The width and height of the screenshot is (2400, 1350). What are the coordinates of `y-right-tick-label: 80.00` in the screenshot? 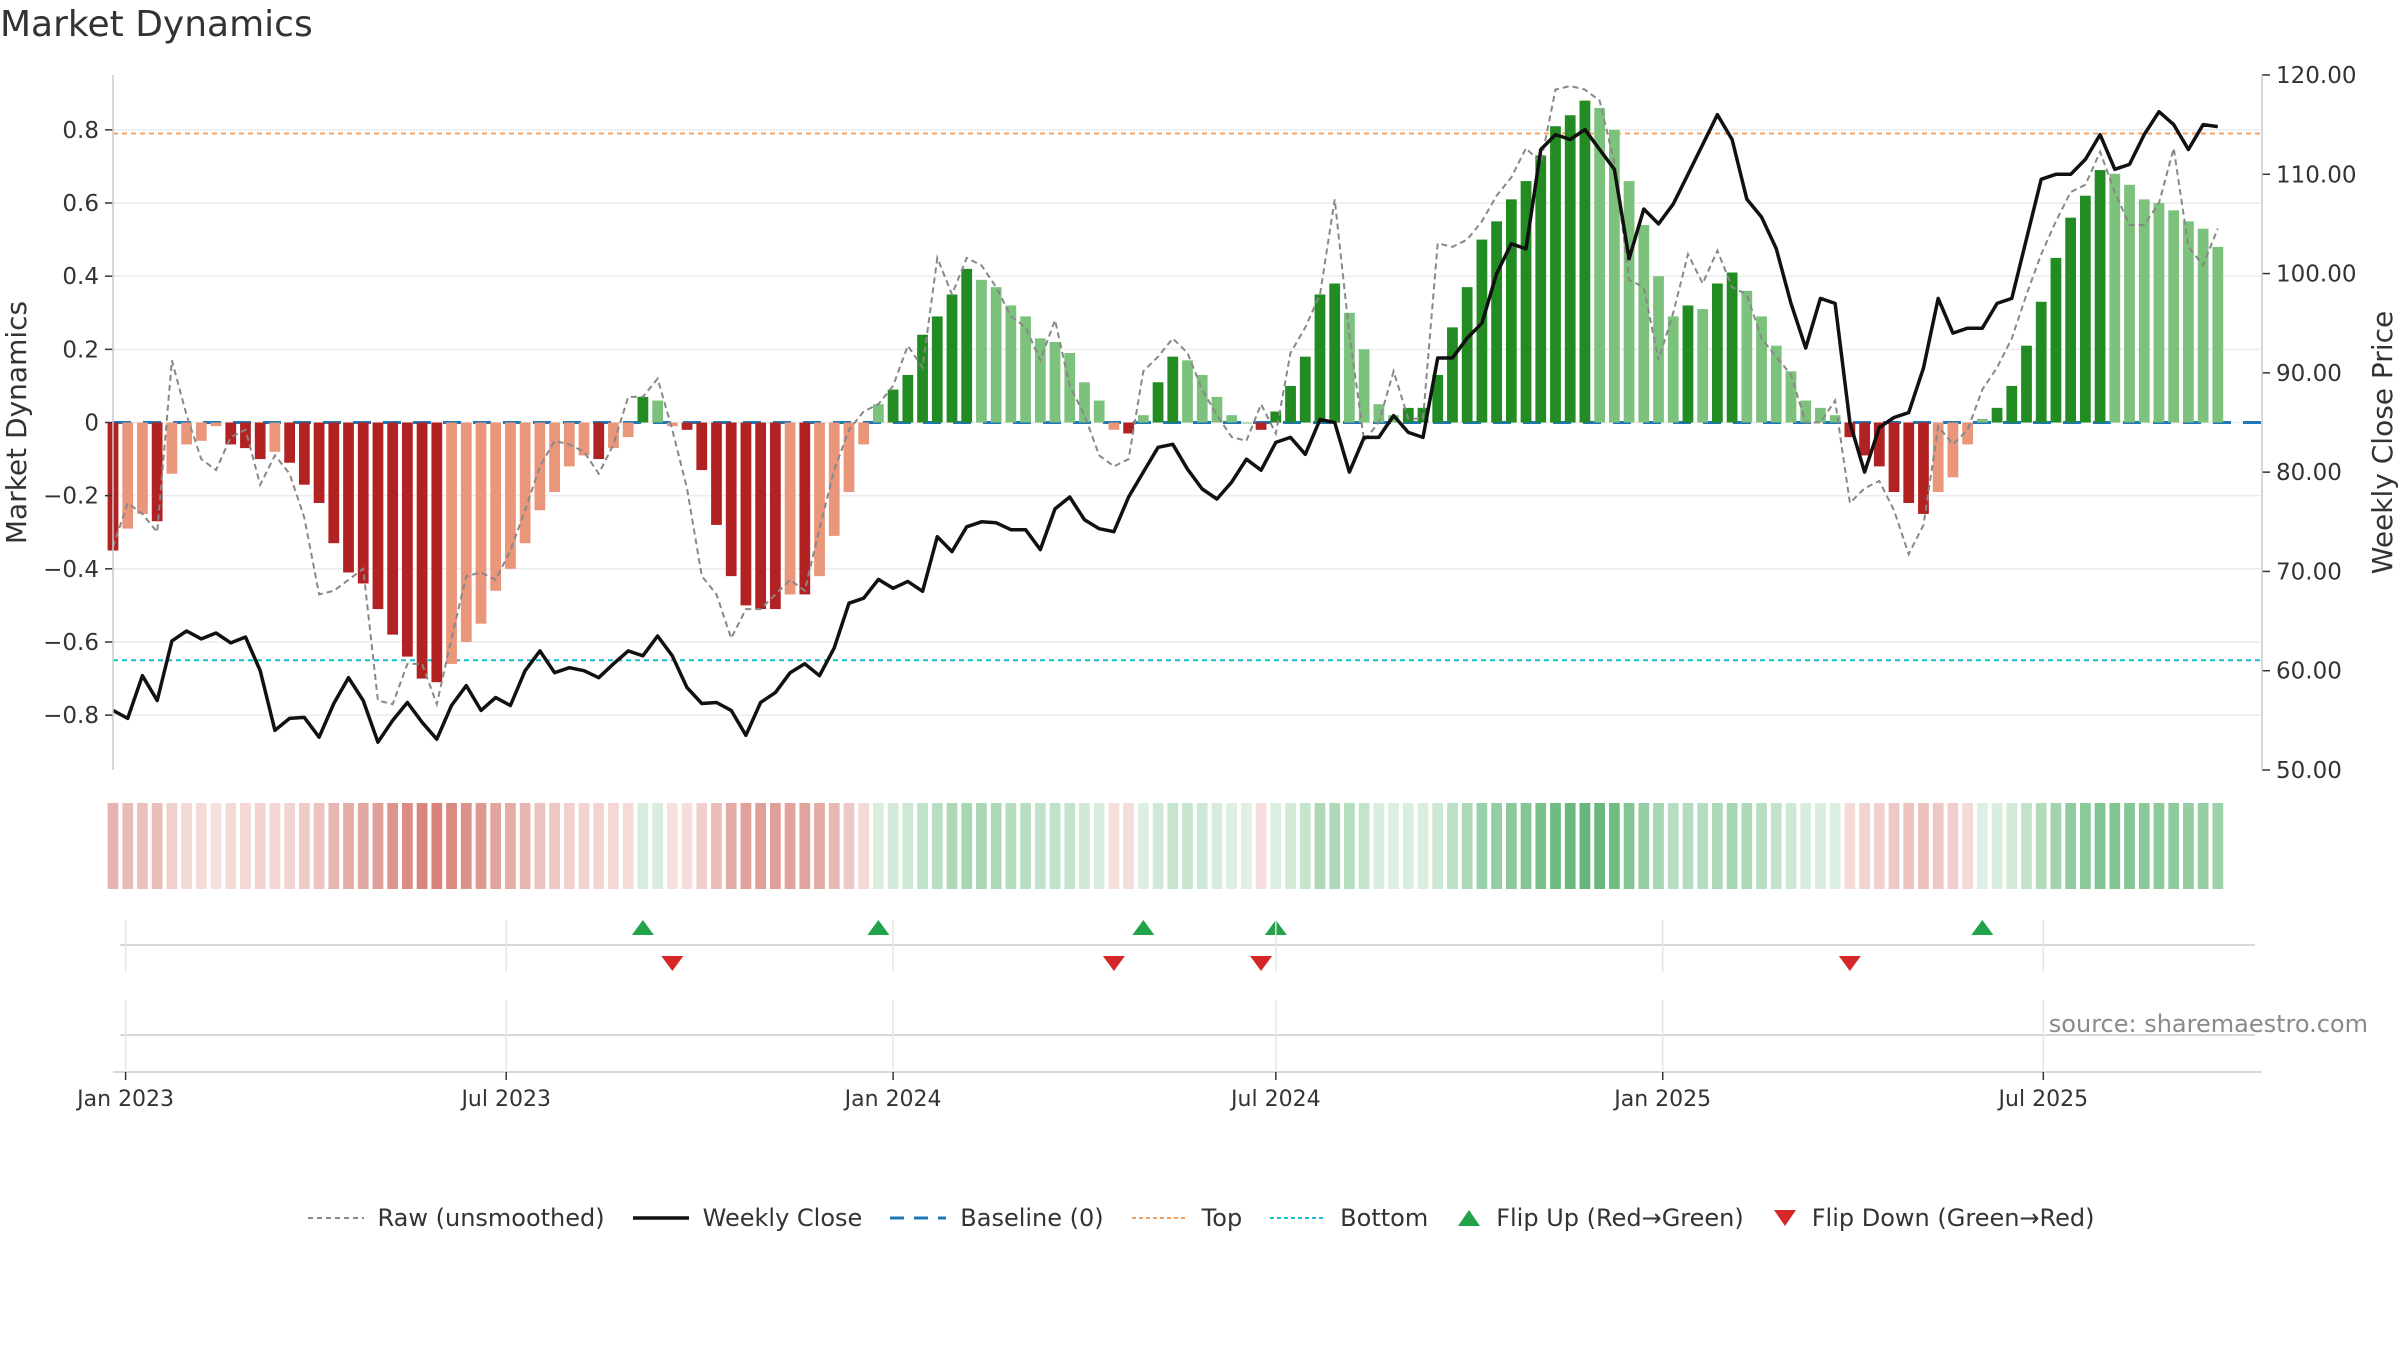 It's located at (2309, 473).